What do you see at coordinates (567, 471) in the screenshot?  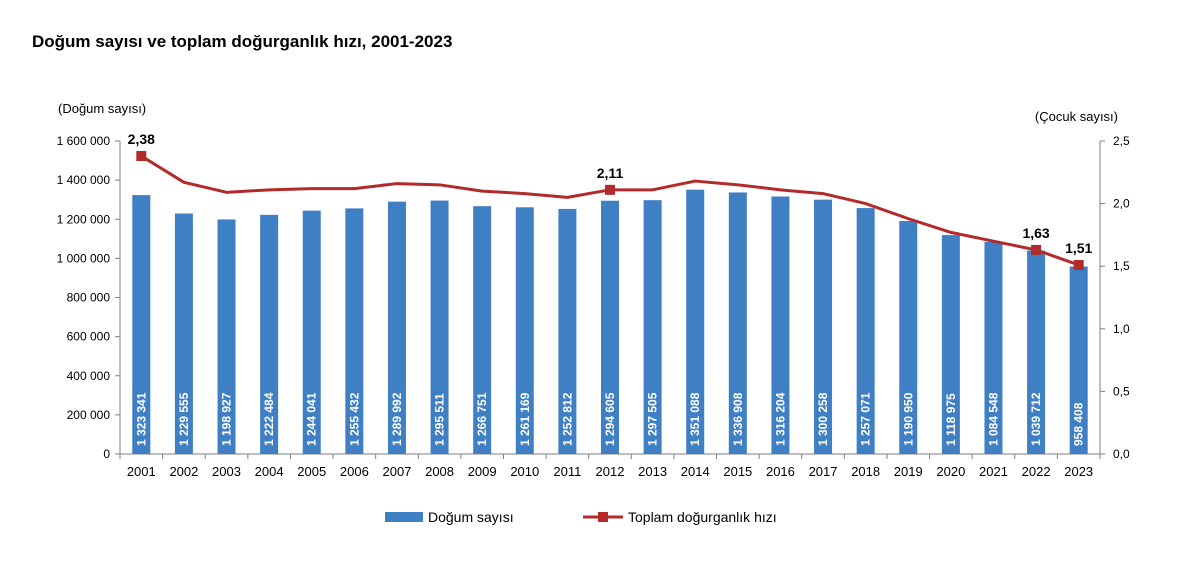 I see `x-tick-label: 2011` at bounding box center [567, 471].